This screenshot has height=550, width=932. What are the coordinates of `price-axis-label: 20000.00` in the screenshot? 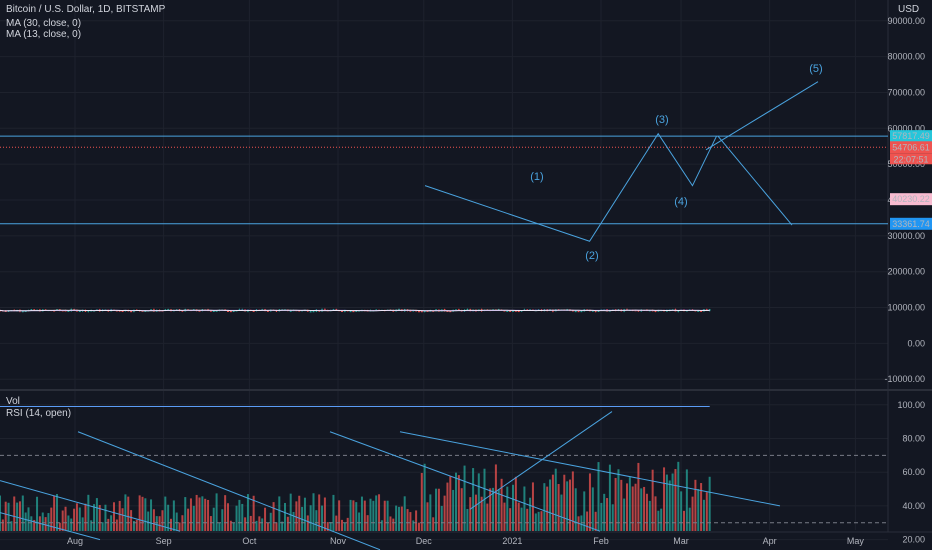 It's located at (906, 272).